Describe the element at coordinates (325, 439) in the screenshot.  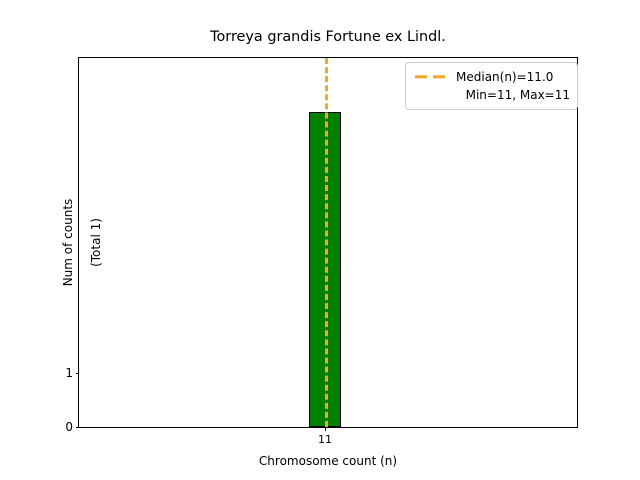
I see `xtick-label-11: 11` at that location.